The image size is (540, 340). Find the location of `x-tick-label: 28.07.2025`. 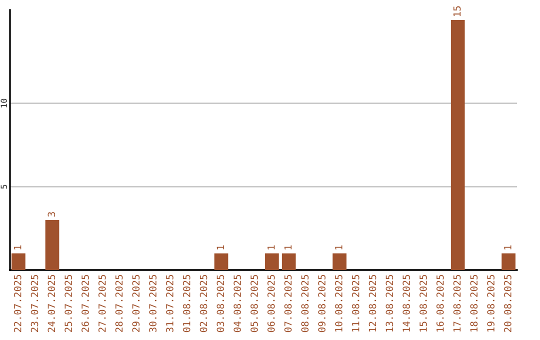

x-tick-label: 28.07.2025 is located at coordinates (119, 303).